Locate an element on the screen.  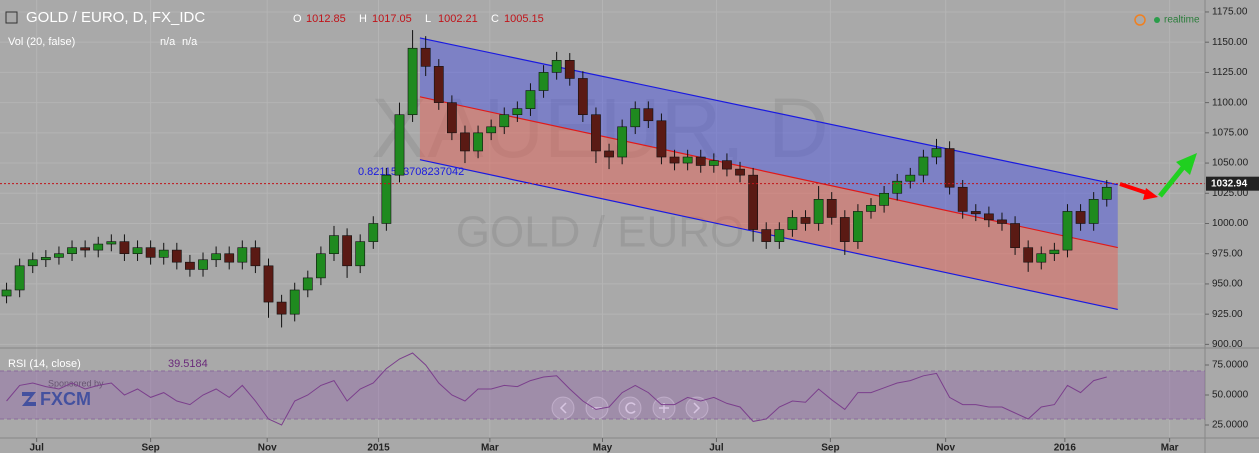
rsi-tick-label: 50.0000 is located at coordinates (1230, 395).